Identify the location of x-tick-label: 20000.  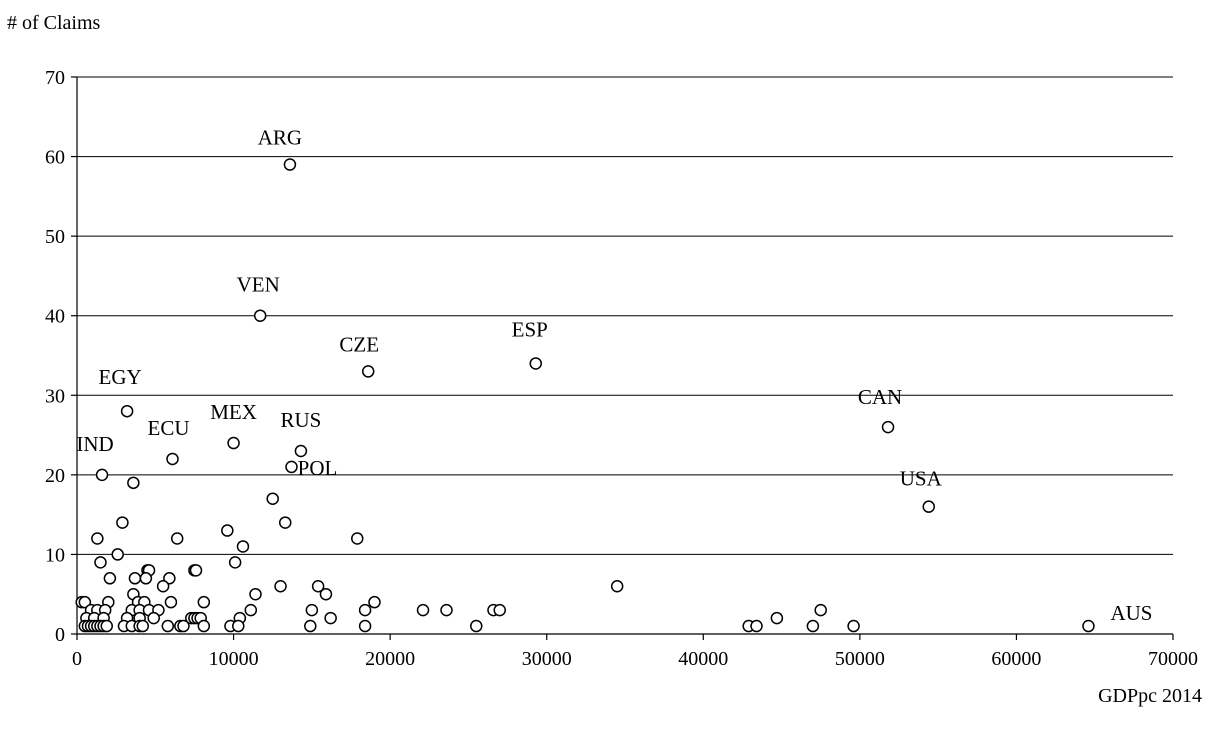
(390, 659).